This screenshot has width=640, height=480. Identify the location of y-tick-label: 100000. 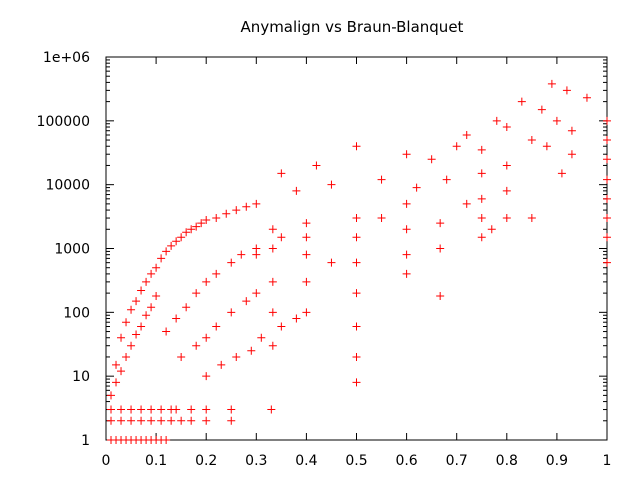
(63, 122).